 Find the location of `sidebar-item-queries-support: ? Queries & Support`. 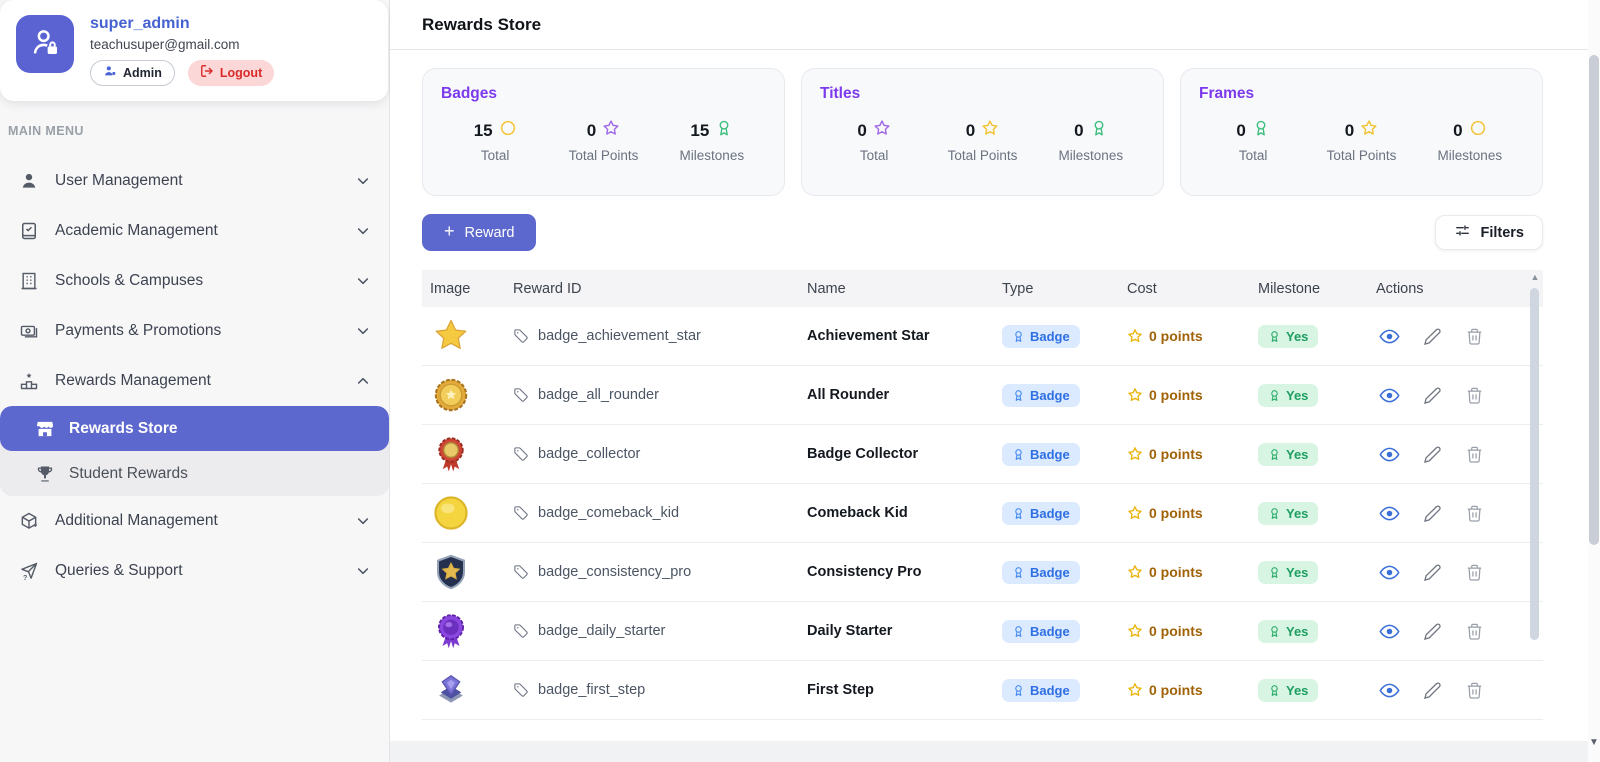

sidebar-item-queries-support: ? Queries & Support is located at coordinates (194, 571).